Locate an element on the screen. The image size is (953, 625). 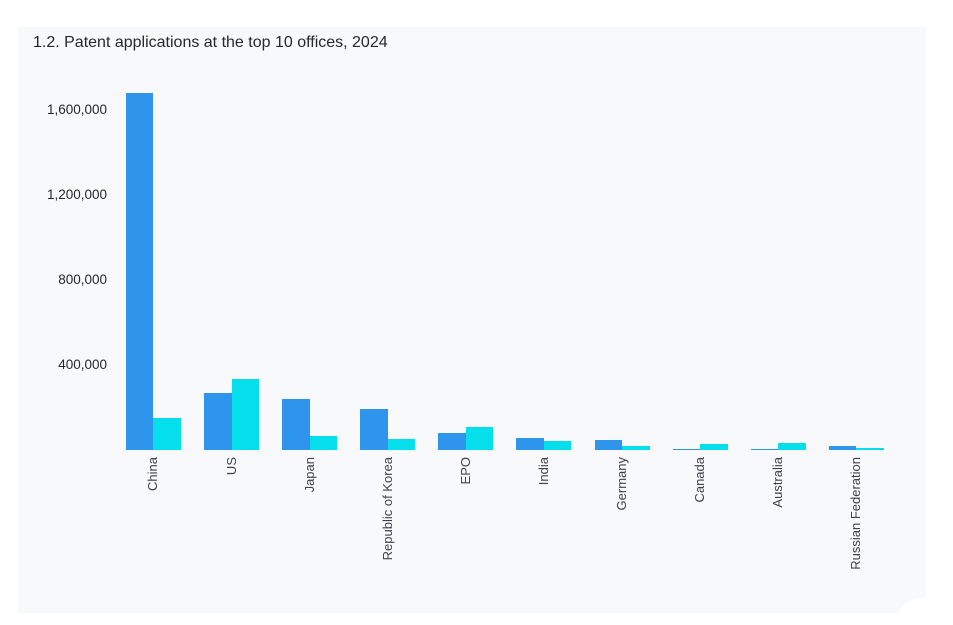
x-label-australia: Australia is located at coordinates (778, 482).